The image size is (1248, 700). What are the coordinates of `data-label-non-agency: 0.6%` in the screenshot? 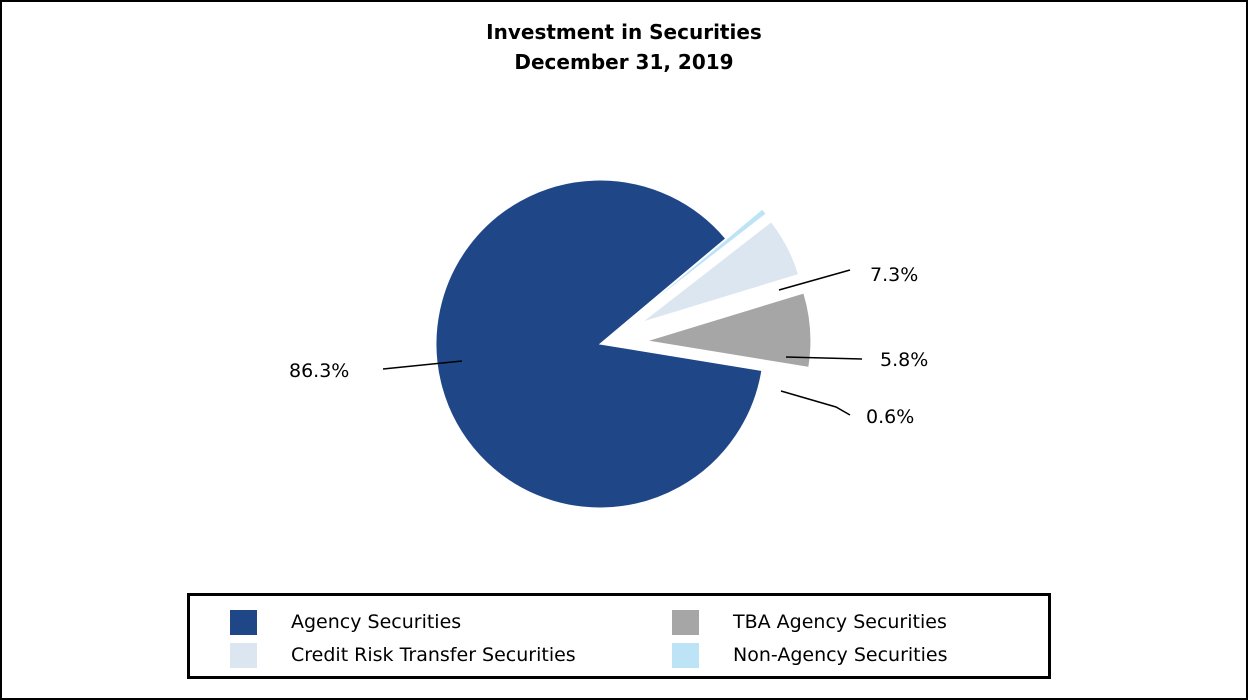 It's located at (890, 417).